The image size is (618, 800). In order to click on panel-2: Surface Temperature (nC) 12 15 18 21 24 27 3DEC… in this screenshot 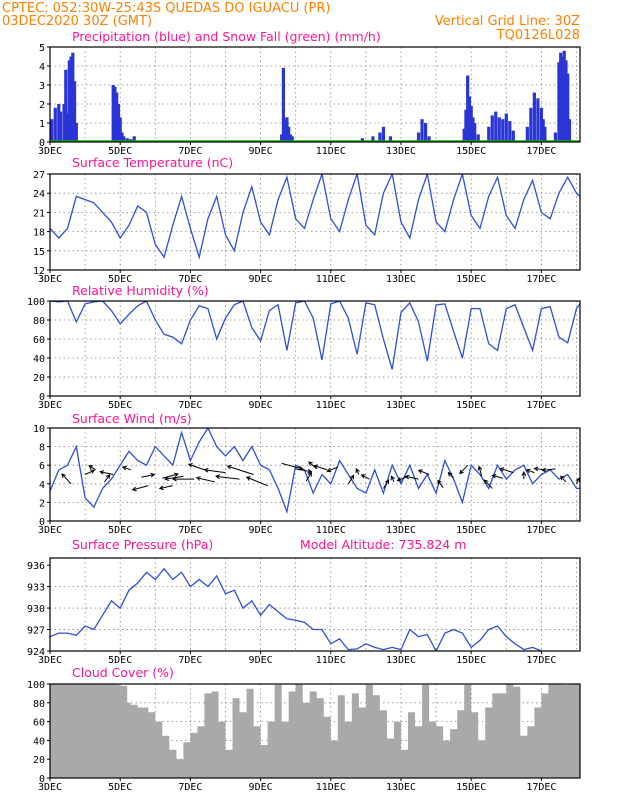, I will do `click(307, 220)`.